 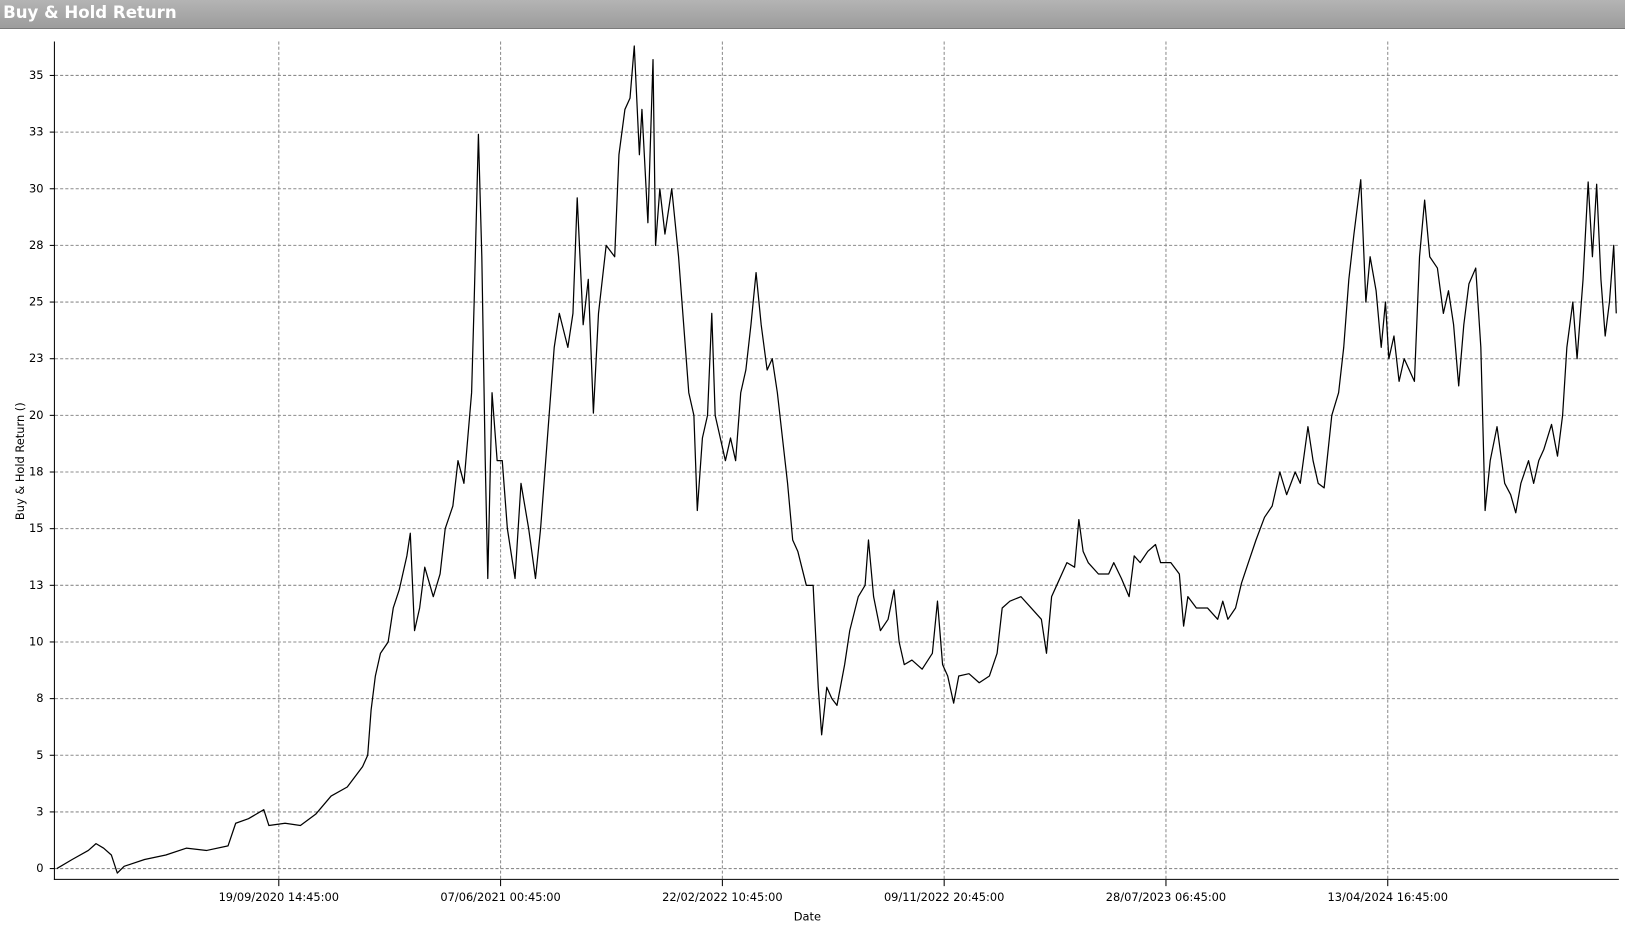 I want to click on x-tick-label: 07/06/2021 00:45:00, so click(x=500, y=897).